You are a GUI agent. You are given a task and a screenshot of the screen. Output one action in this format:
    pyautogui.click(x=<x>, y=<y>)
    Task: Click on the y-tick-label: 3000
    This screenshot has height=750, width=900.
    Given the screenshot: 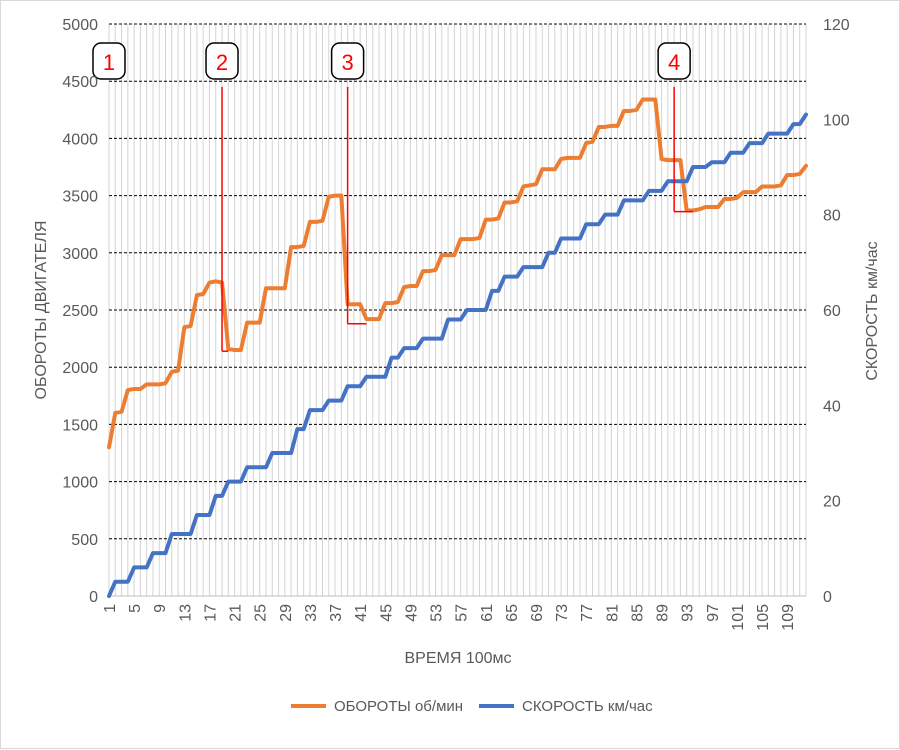 What is the action you would take?
    pyautogui.click(x=80, y=254)
    